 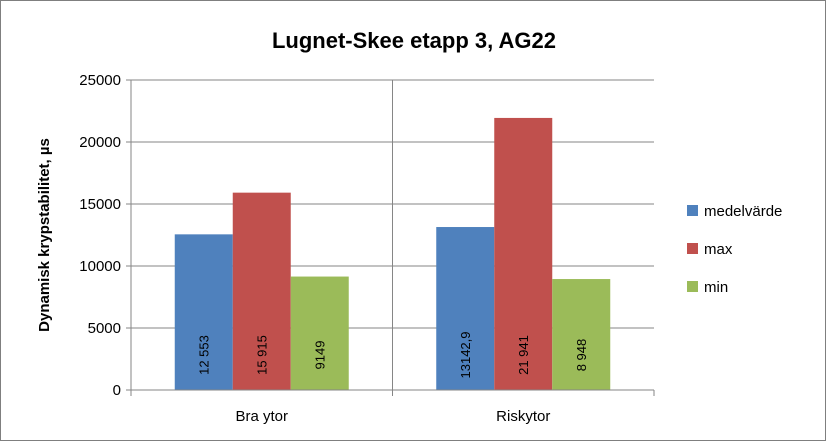 What do you see at coordinates (743, 211) in the screenshot?
I see `legend-label: medelvärde` at bounding box center [743, 211].